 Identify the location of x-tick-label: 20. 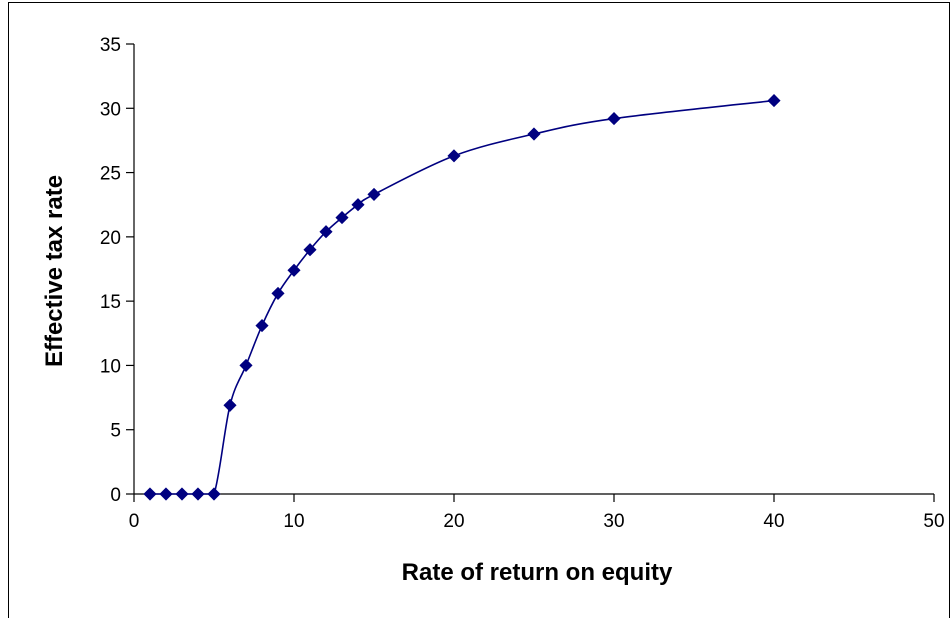
(453, 521).